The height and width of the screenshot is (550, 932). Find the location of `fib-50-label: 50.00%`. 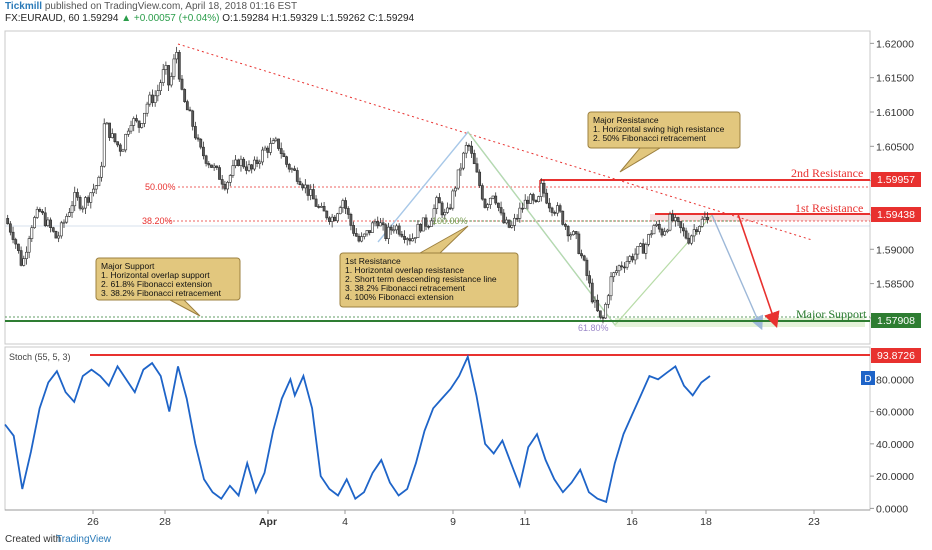

fib-50-label: 50.00% is located at coordinates (160, 187).